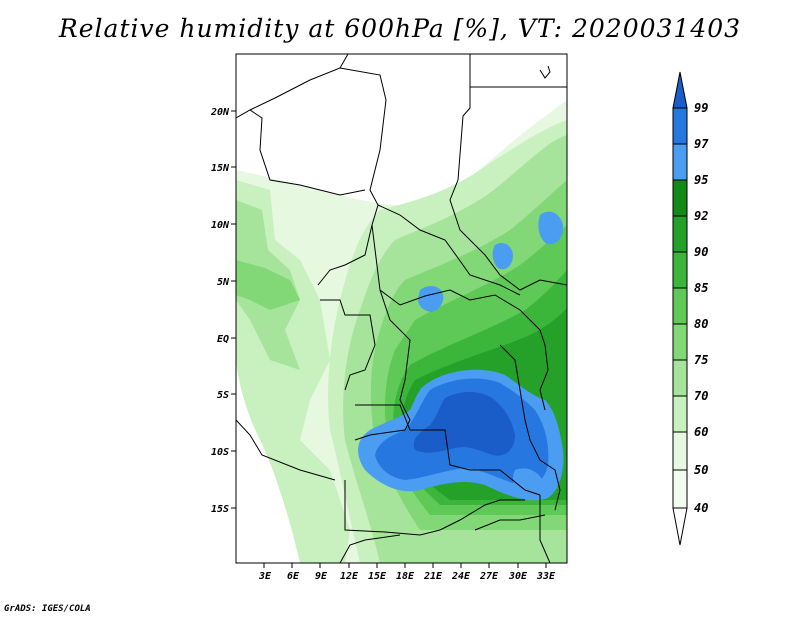 This screenshot has width=800, height=618. What do you see at coordinates (293, 576) in the screenshot?
I see `lon-label-6e: 6E` at bounding box center [293, 576].